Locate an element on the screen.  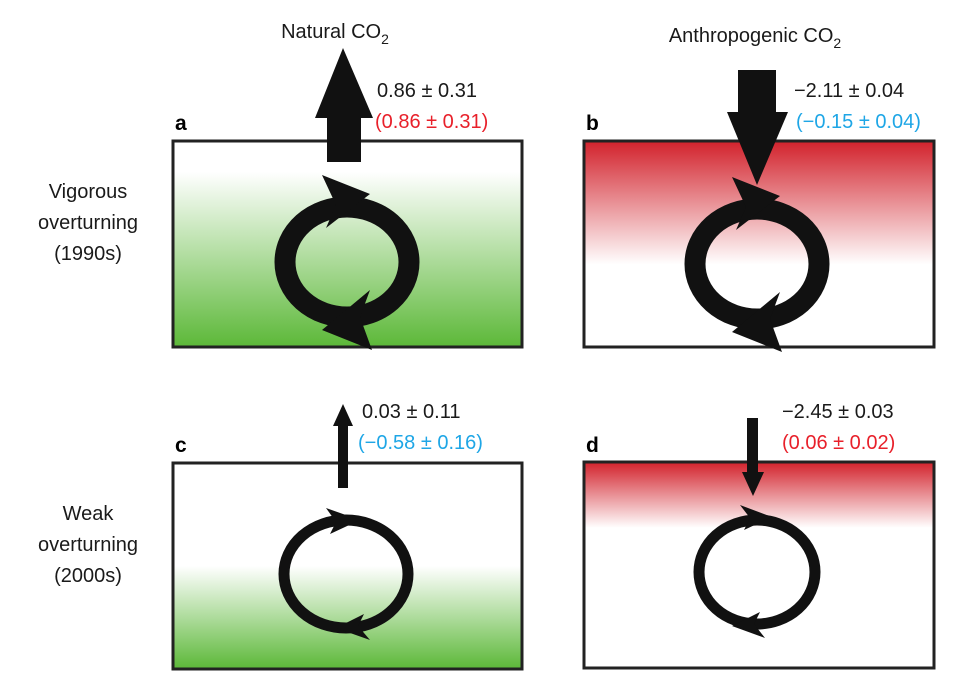
flux-change-value: (−0.58 ± 0.16) is located at coordinates (420, 443).